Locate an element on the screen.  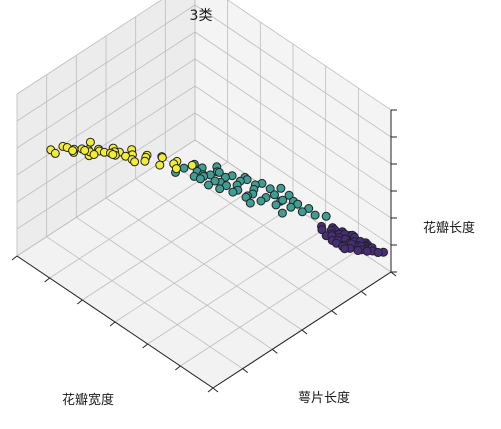
z-axis-label: 花瓣长度 is located at coordinates (449, 228).